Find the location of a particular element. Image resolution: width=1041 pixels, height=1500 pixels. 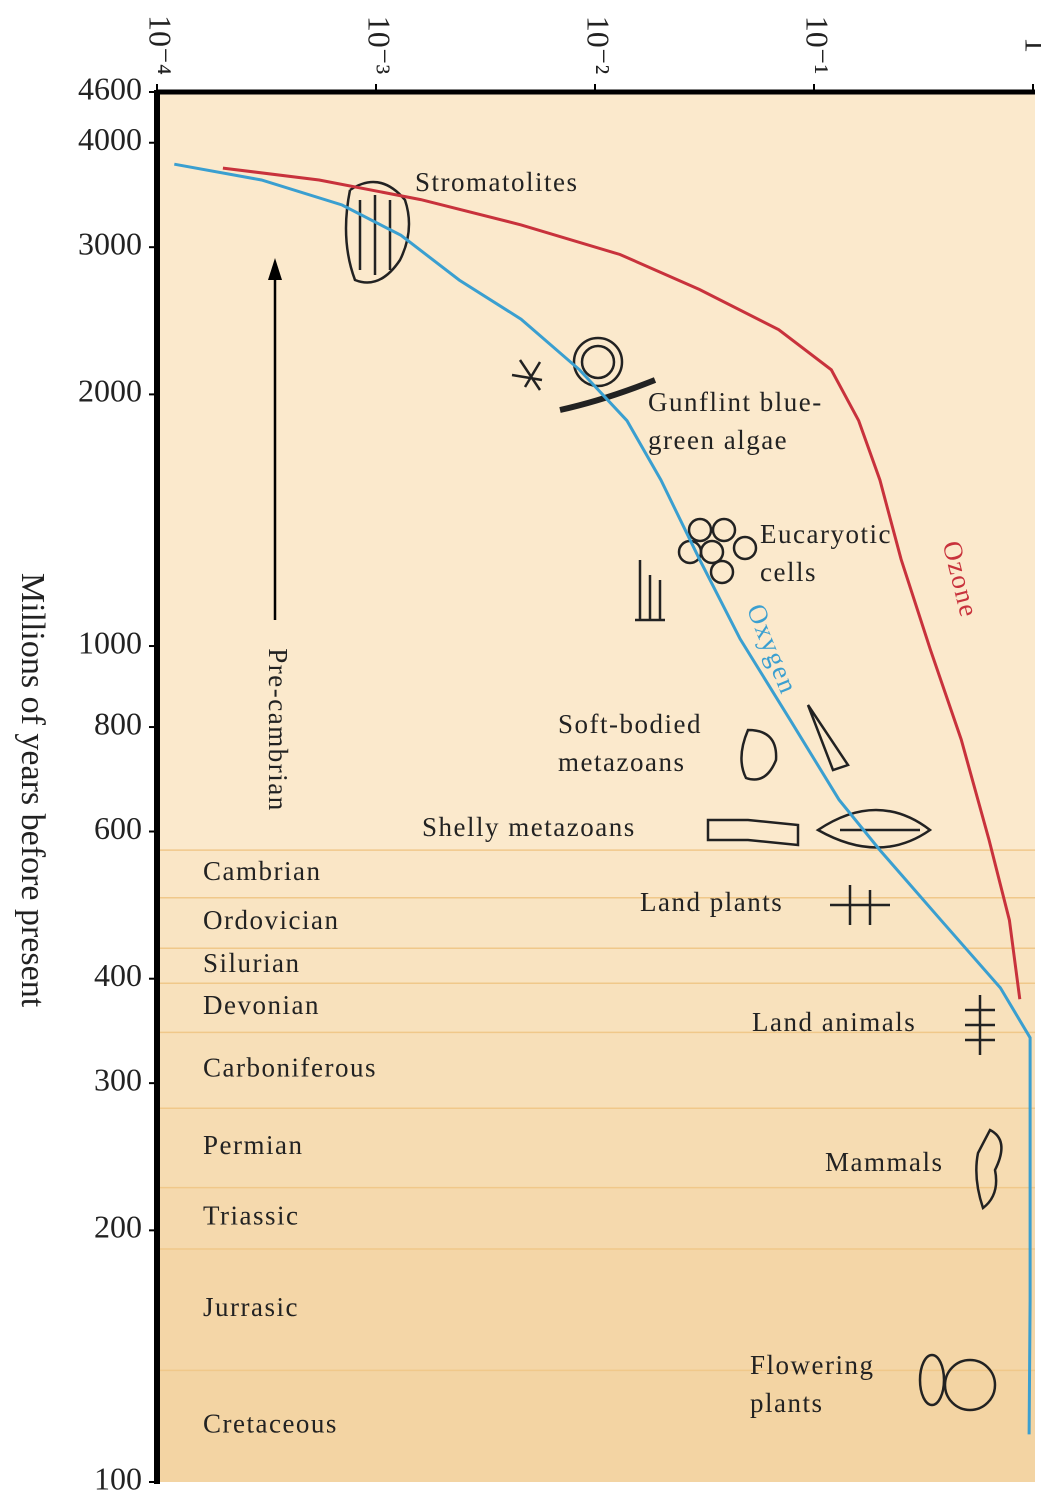

y-tick-label: 600 is located at coordinates (118, 828).